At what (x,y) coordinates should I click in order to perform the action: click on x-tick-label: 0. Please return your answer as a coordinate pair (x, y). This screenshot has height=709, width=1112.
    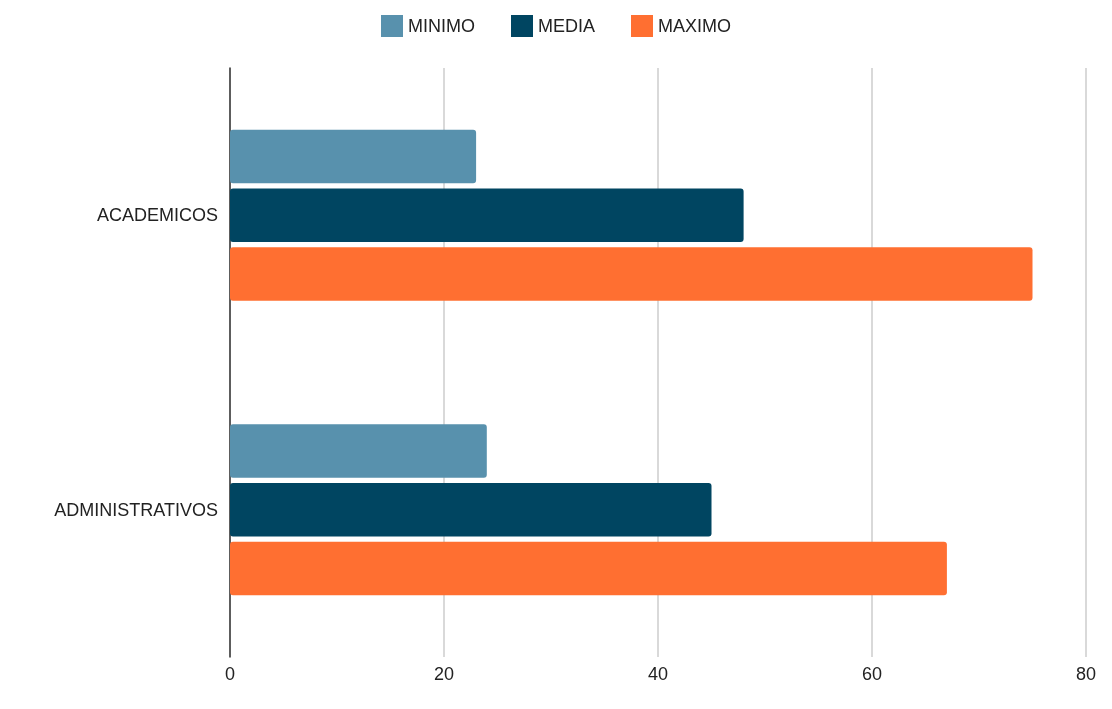
    Looking at the image, I should click on (230, 674).